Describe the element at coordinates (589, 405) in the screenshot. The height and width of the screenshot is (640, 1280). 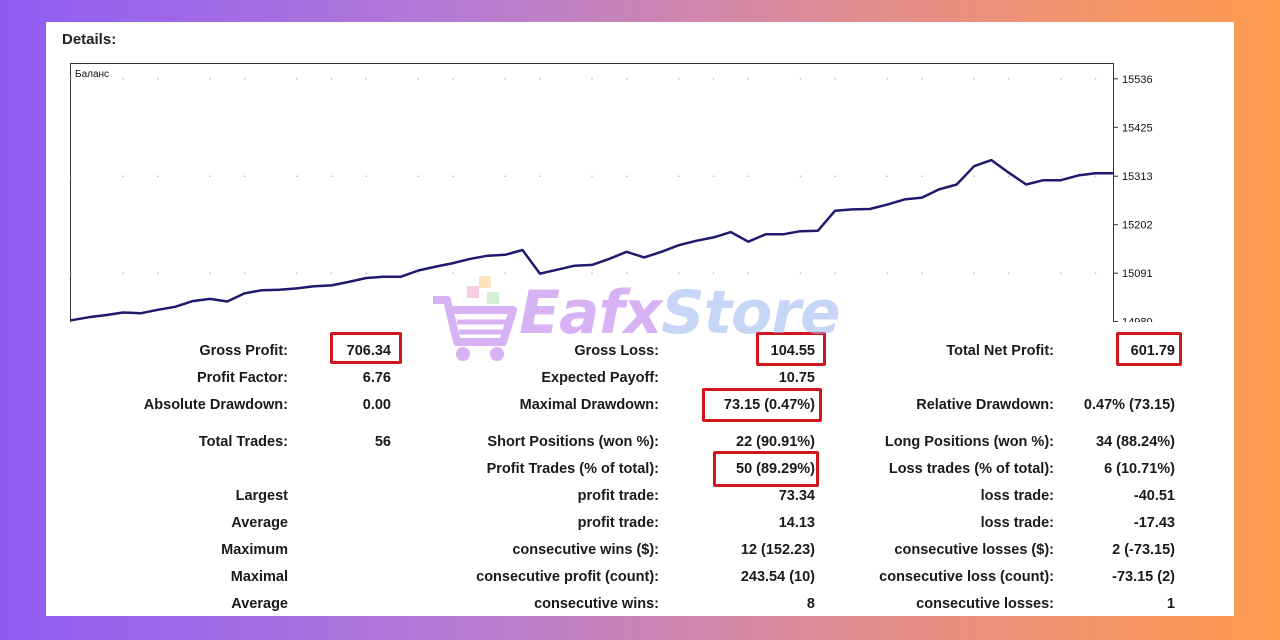
I see `maximal-drawdown-label: Maximal Drawdown:` at that location.